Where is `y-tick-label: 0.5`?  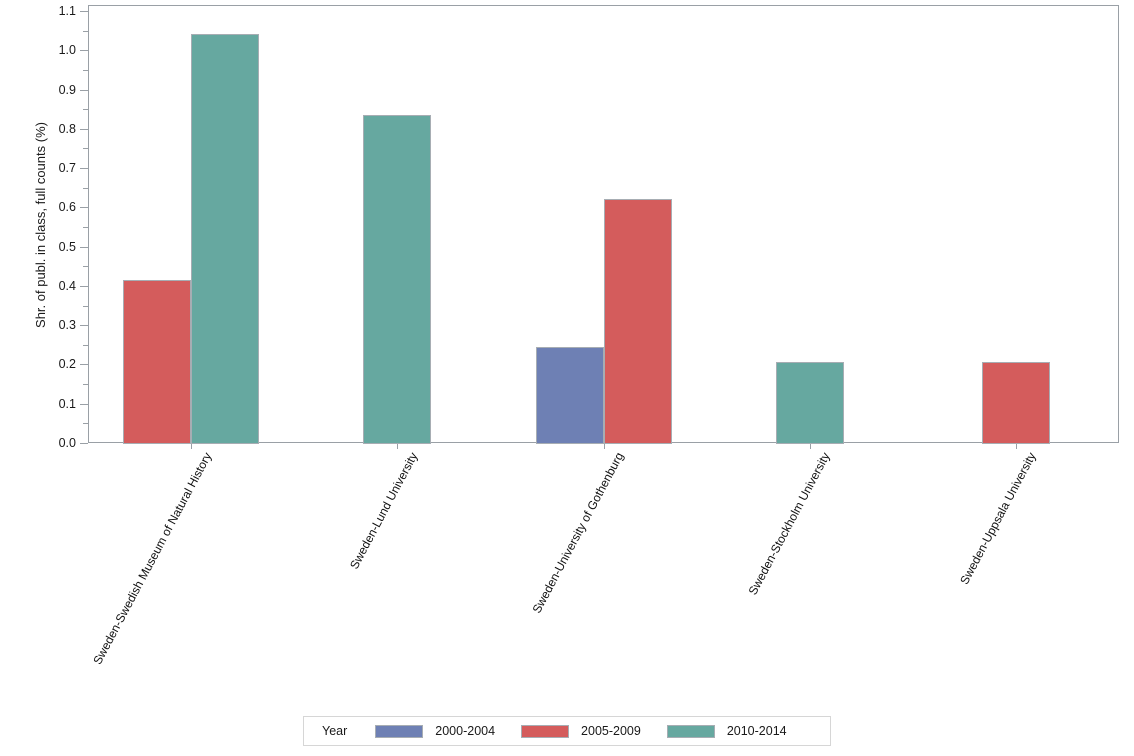
y-tick-label: 0.5 is located at coordinates (67, 246).